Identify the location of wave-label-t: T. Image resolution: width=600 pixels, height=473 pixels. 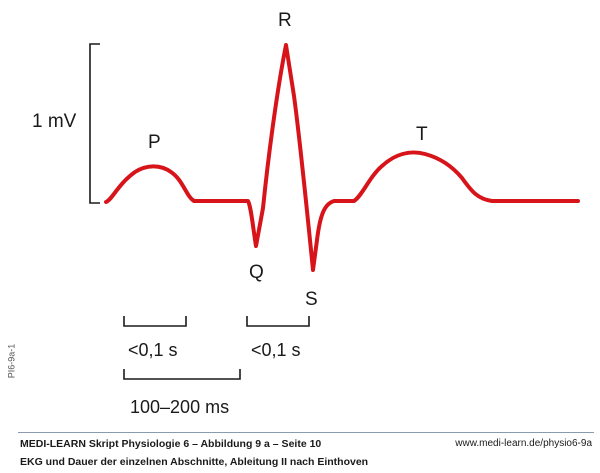
(422, 134).